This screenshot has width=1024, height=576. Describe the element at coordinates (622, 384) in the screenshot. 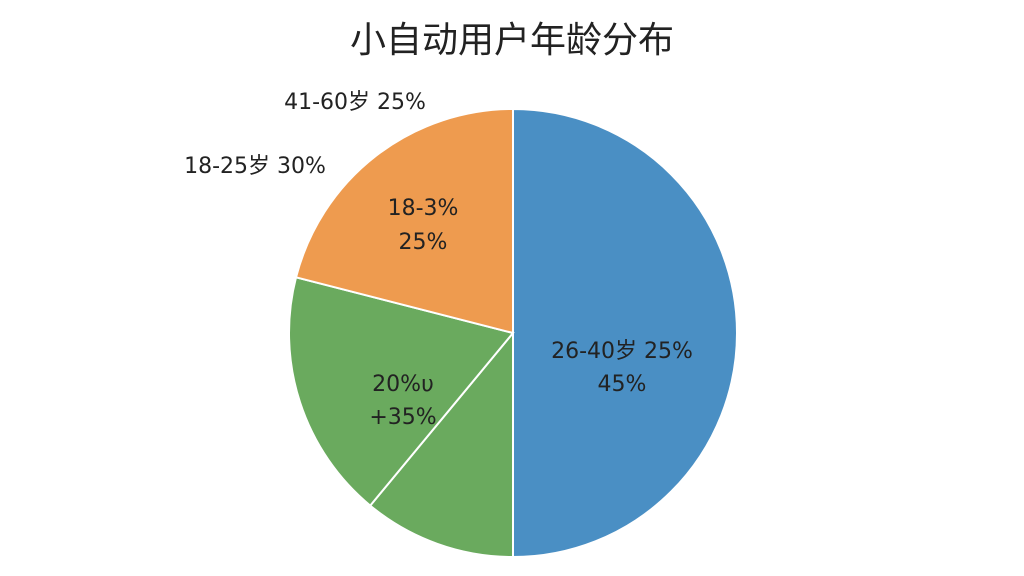

I see `annotation: 45%` at that location.